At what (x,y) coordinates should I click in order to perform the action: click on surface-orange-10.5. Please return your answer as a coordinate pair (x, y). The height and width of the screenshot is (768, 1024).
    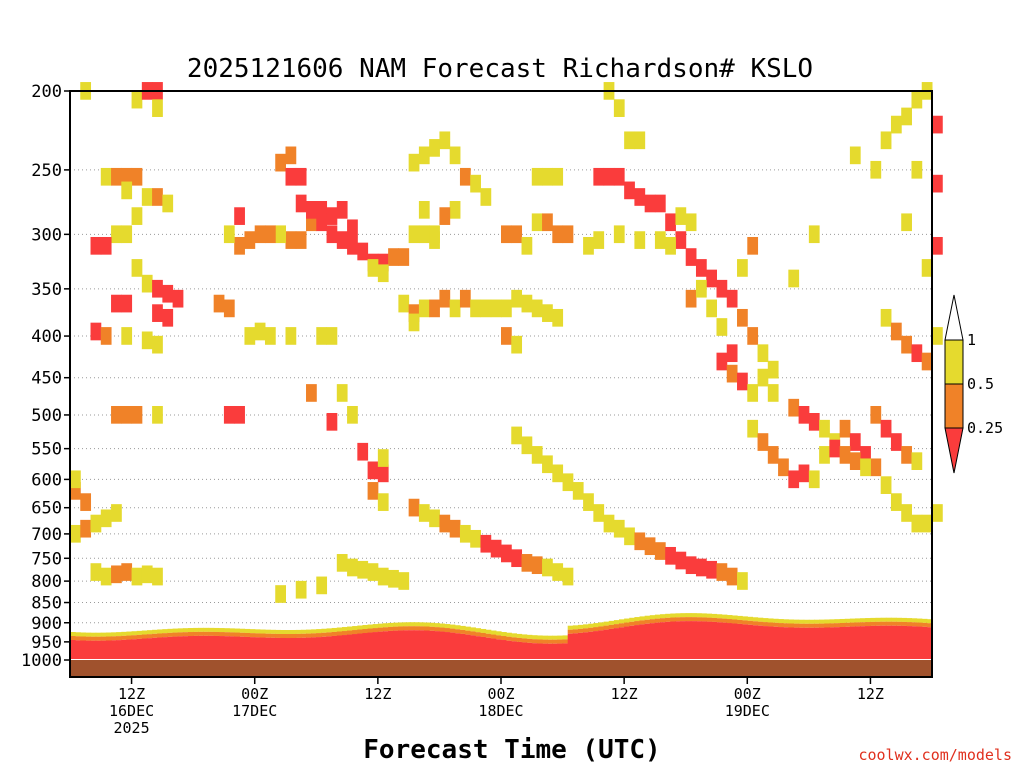
    Looking at the image, I should click on (180, 634).